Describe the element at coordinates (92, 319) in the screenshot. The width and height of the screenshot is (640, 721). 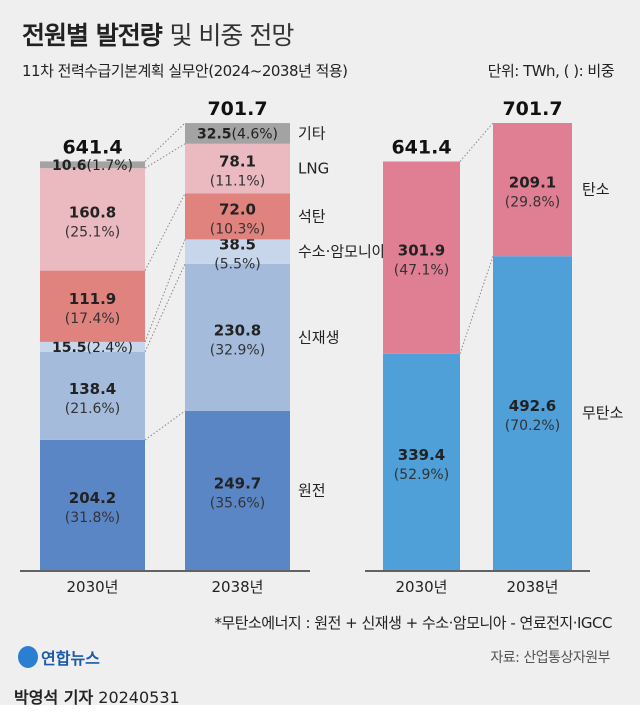
I see `data-label-share: (17.4%)` at that location.